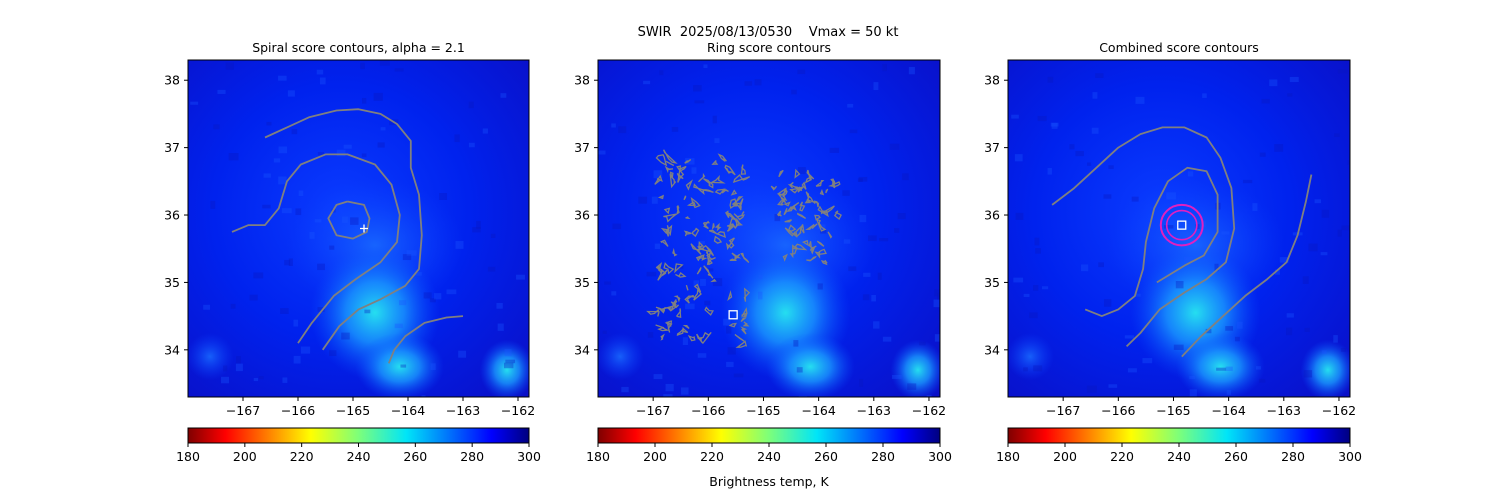 This screenshot has width=1500, height=500. I want to click on colorbar-tick-label: 240, so click(359, 456).